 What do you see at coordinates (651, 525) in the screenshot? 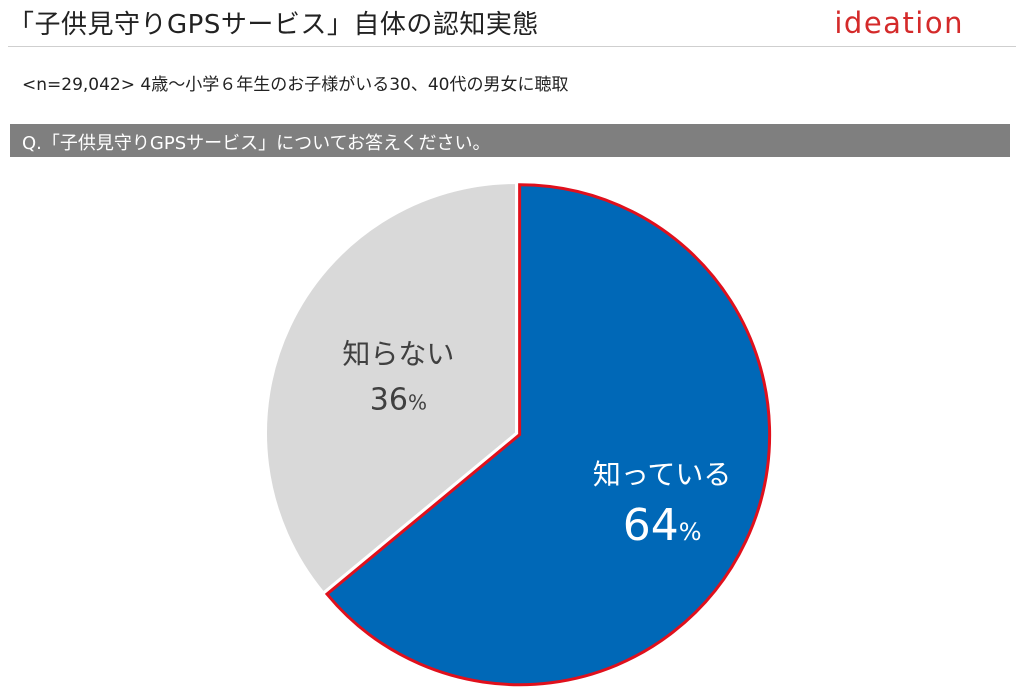
I see `slice-value-known-number: 64` at bounding box center [651, 525].